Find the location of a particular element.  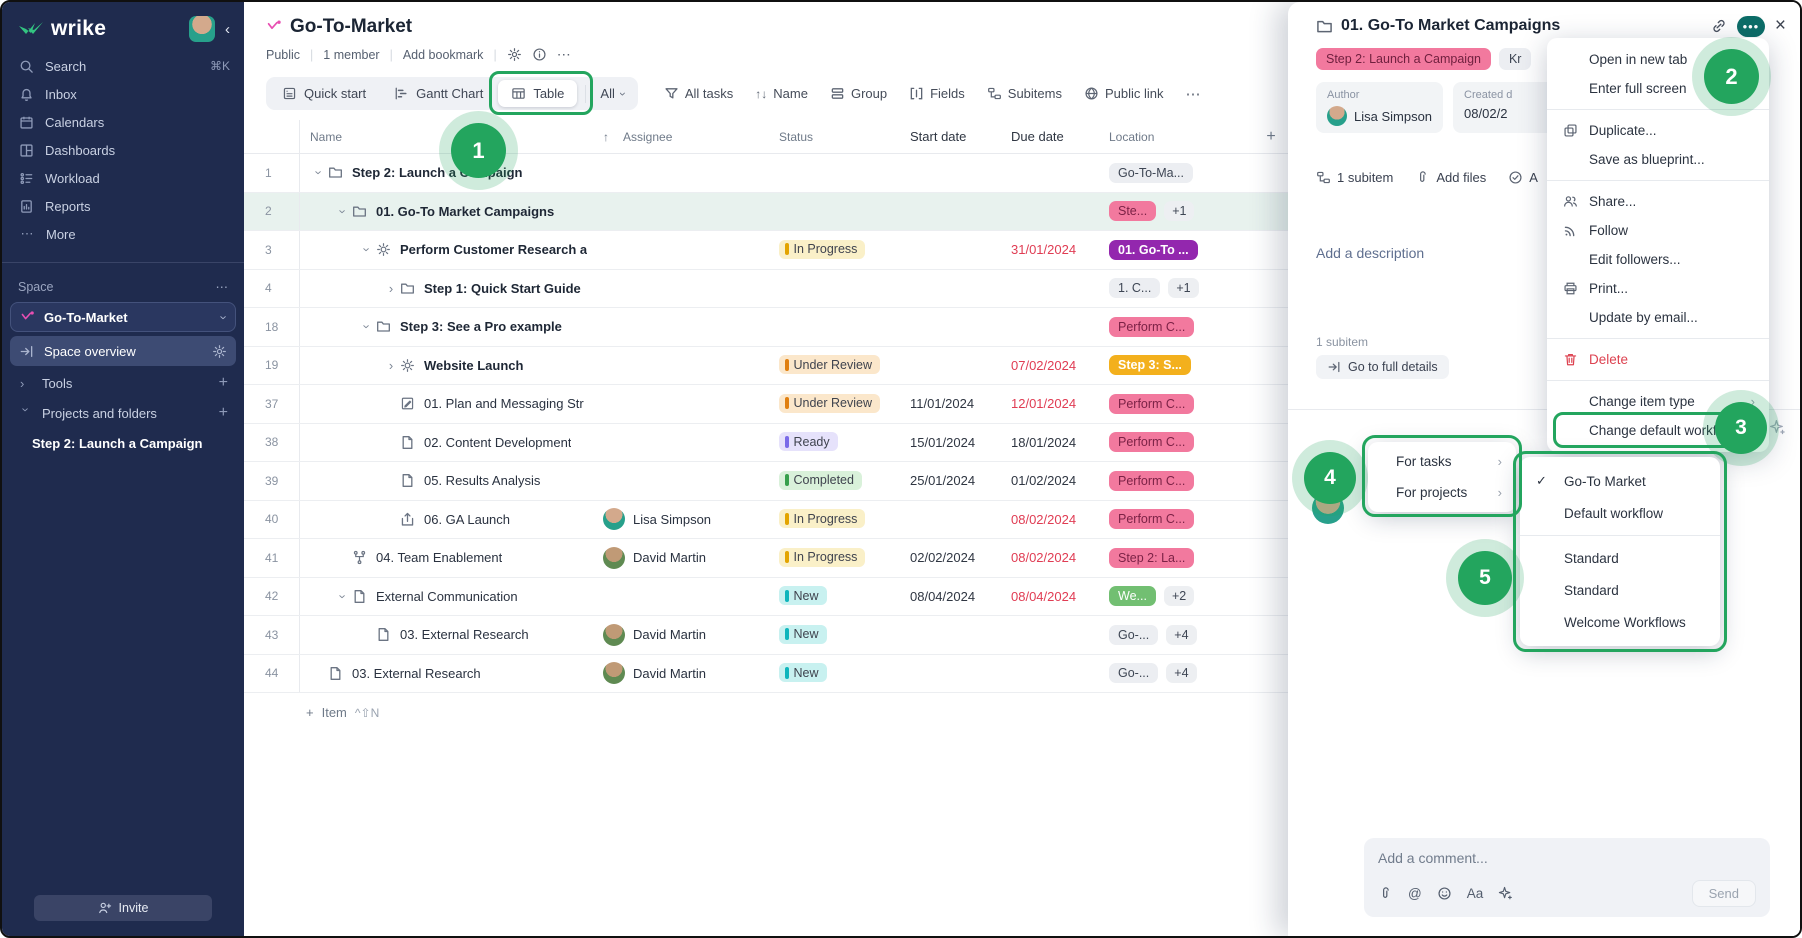

assignee-cell: Lisa Simpson is located at coordinates (691, 519).